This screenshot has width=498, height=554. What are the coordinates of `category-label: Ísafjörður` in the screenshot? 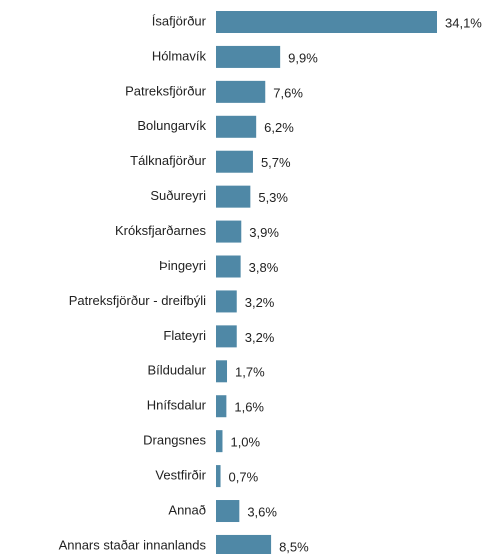 It's located at (179, 20).